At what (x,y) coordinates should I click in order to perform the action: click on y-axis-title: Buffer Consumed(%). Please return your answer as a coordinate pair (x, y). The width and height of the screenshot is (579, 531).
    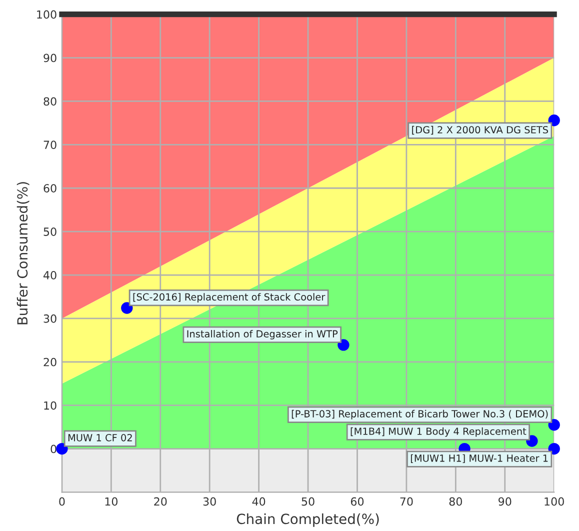
    Looking at the image, I should click on (23, 253).